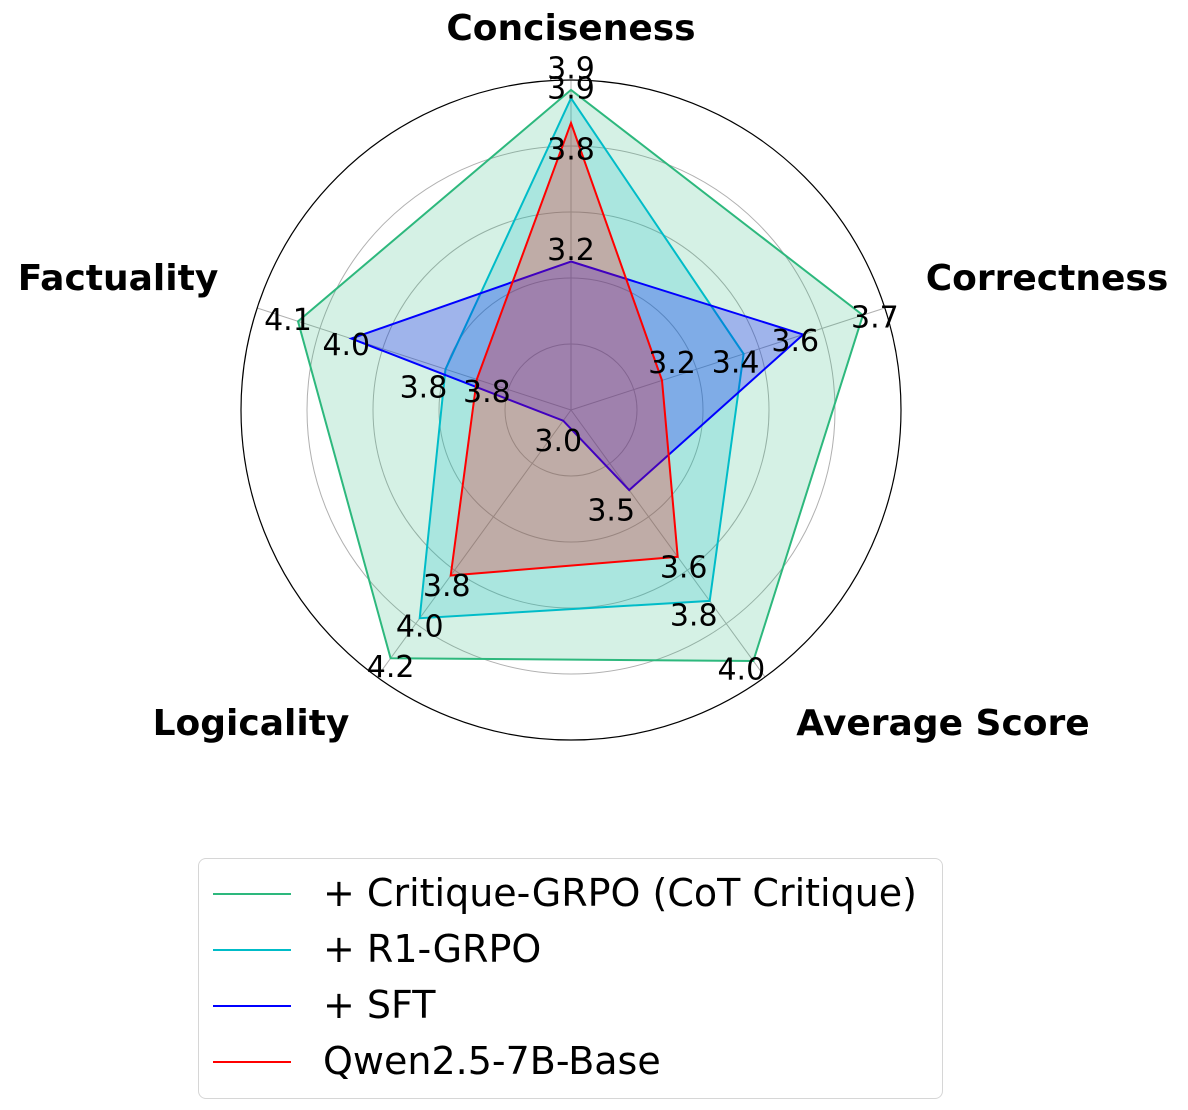  I want to click on axis-title-factuality: Factuality, so click(118, 278).